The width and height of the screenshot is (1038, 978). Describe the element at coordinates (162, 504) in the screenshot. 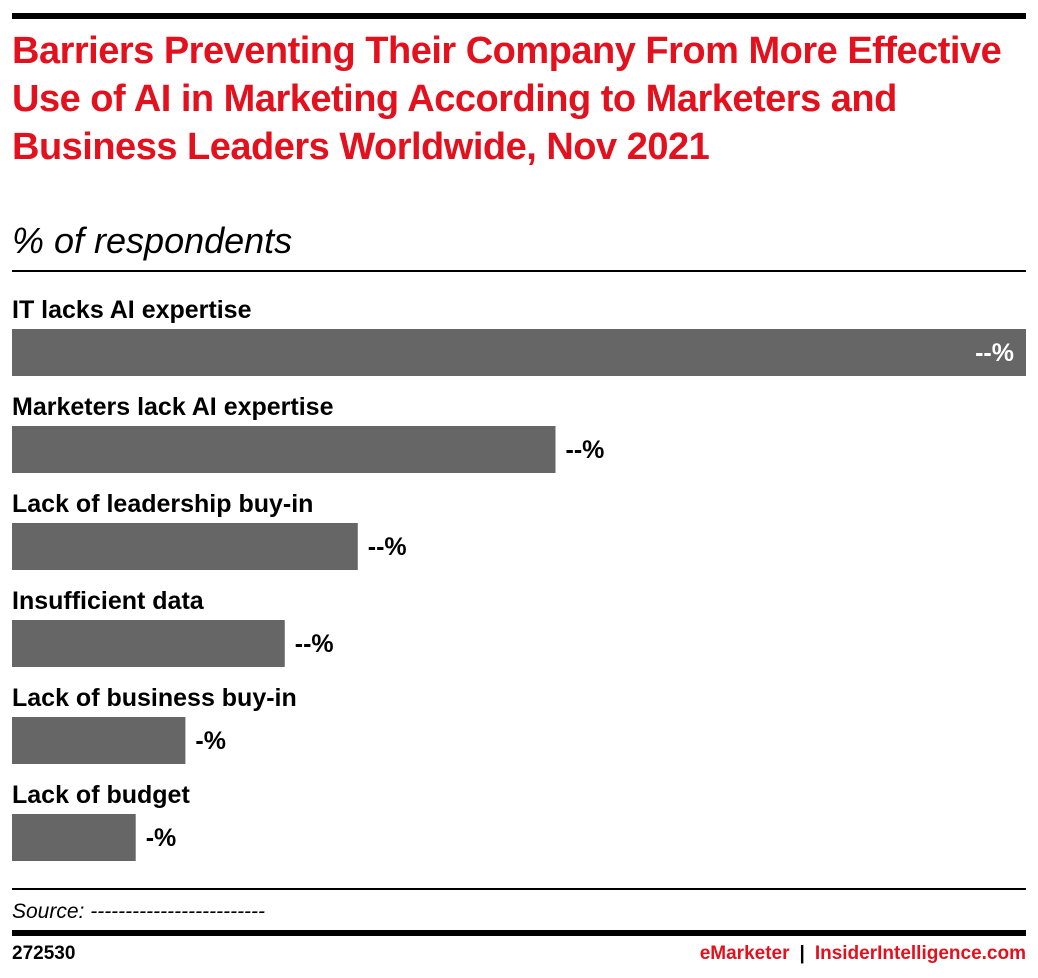

I see `category-label: Lack of leadership buy-in` at that location.